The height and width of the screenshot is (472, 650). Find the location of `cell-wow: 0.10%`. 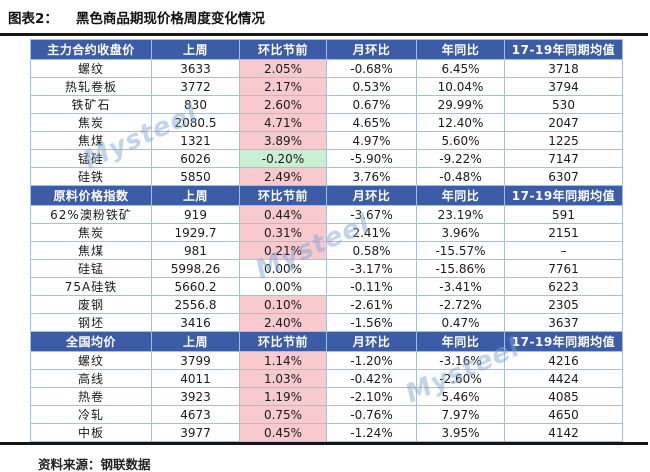

cell-wow: 0.10% is located at coordinates (283, 304).